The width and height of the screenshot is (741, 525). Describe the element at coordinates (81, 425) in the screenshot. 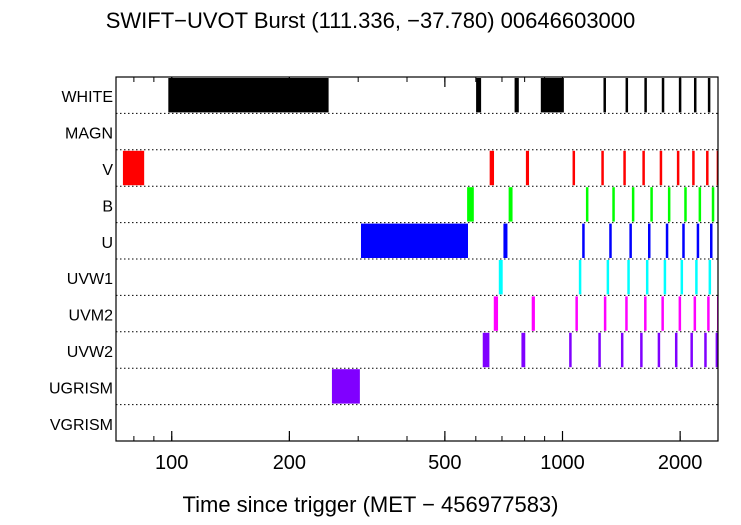

I see `filter-label-vgrism: VGRISM` at that location.